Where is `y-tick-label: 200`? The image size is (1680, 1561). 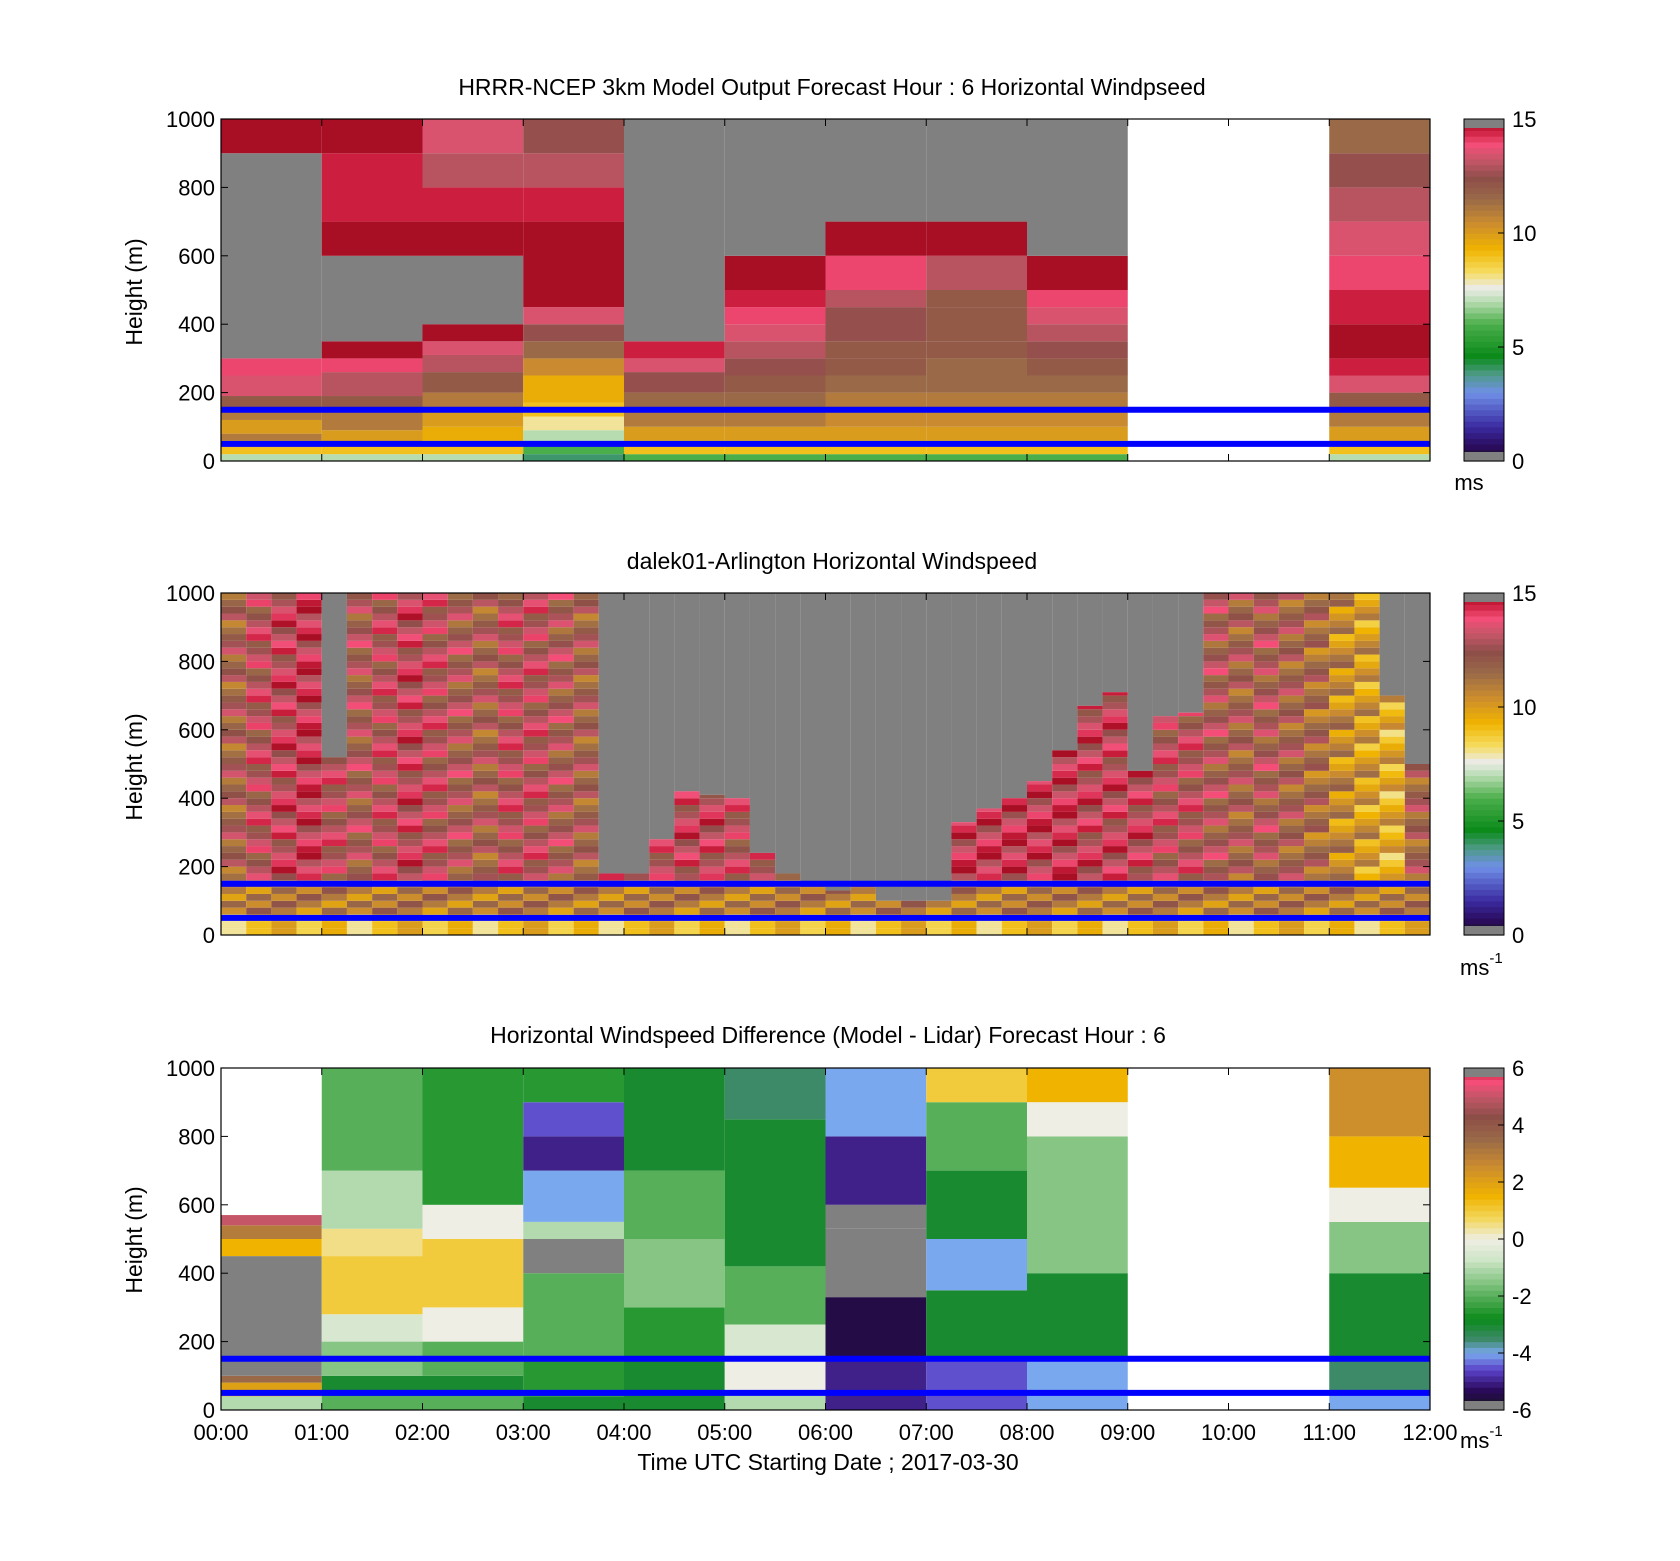 y-tick-label: 200 is located at coordinates (196, 867).